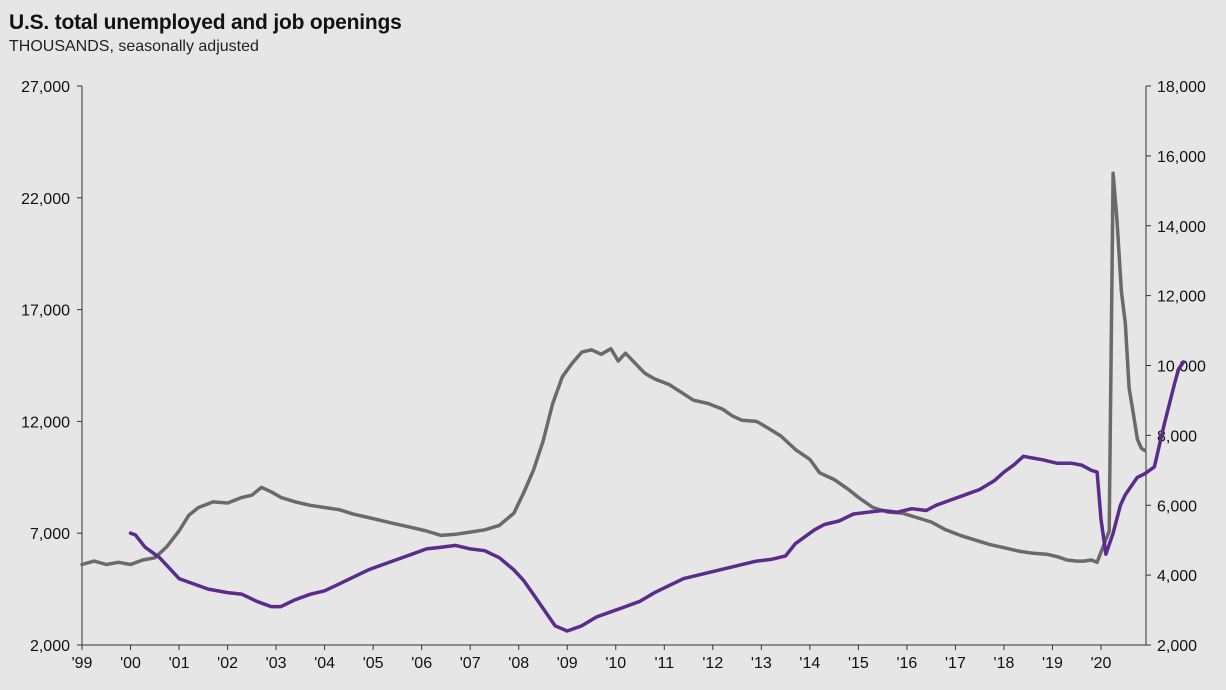  Describe the element at coordinates (1181, 157) in the screenshot. I see `right-y-tick-label: 16,000` at that location.